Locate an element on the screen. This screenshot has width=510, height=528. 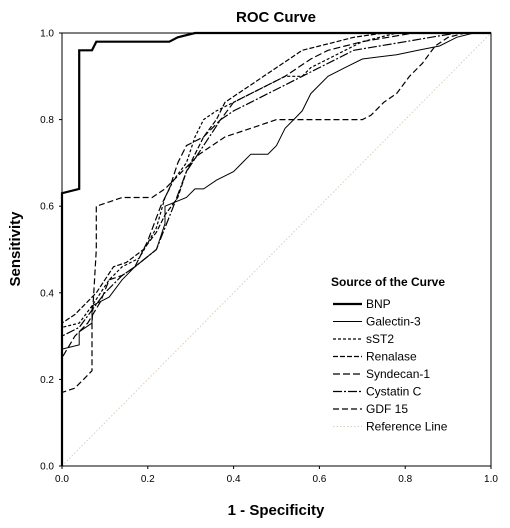
legend-item-cystatin-c: Cystatin C is located at coordinates (377, 392).